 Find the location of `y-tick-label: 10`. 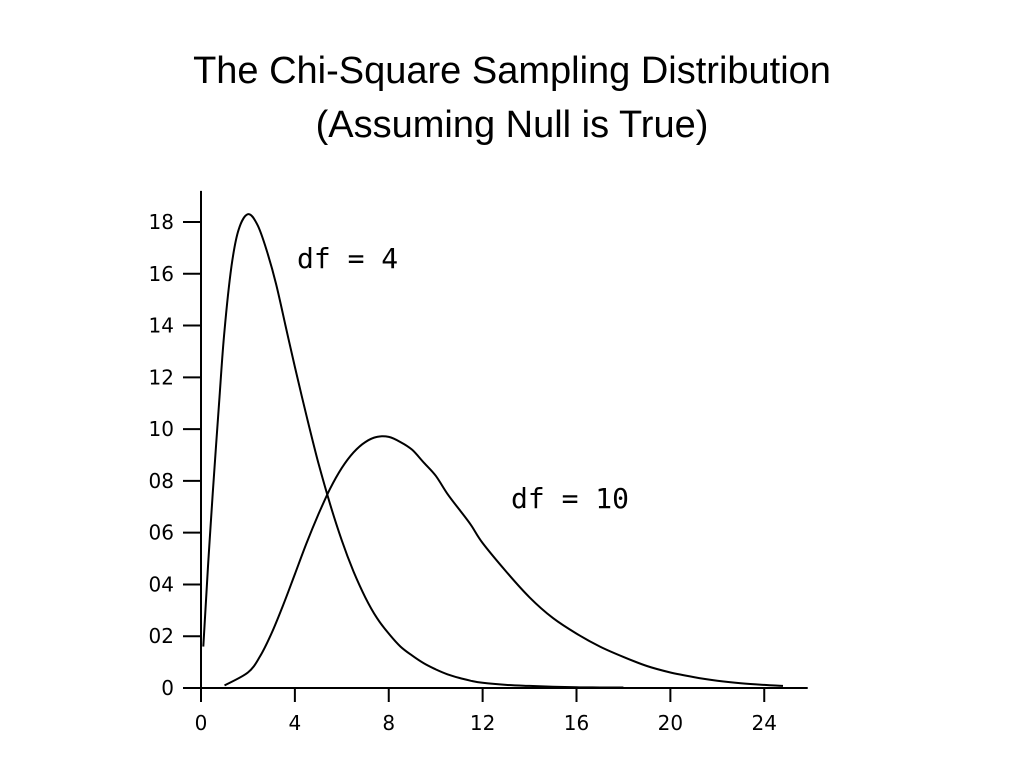

y-tick-label: 10 is located at coordinates (161, 429).